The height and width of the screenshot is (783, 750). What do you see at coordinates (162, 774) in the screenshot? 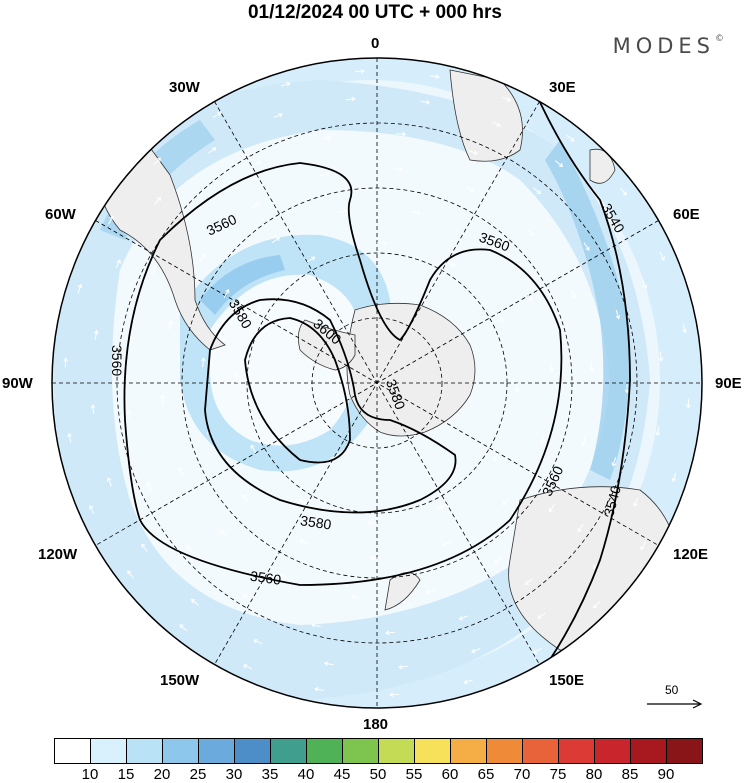
I see `colorbar-tick-label: 20` at bounding box center [162, 774].